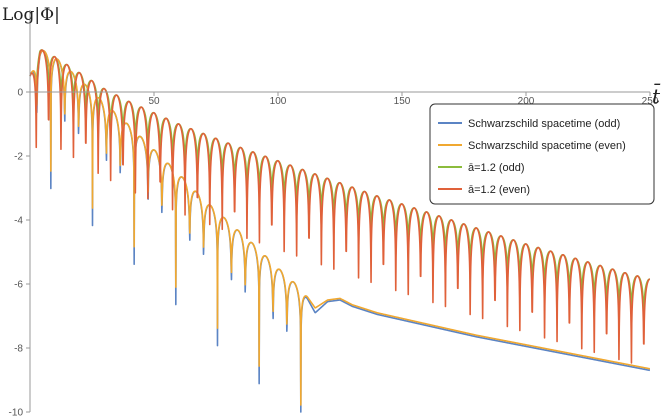 The width and height of the screenshot is (664, 416). What do you see at coordinates (544, 124) in the screenshot?
I see `legend-label-schwarzschild-odd: Schwarzschild spacetime (odd)` at bounding box center [544, 124].